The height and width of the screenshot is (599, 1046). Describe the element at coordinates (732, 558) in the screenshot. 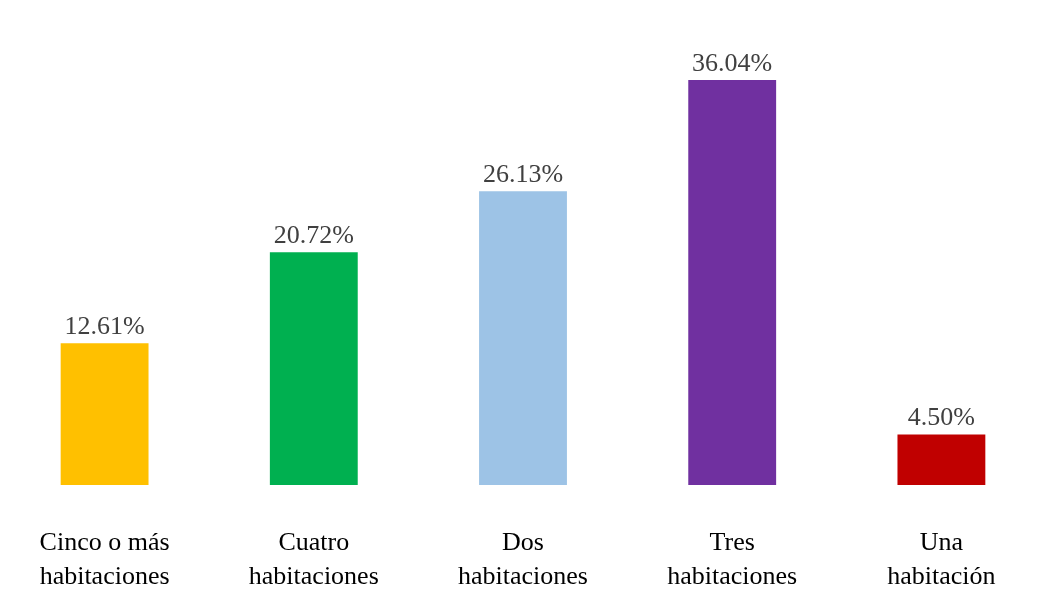

I see `x-tick-label: Tres habitaciones` at that location.